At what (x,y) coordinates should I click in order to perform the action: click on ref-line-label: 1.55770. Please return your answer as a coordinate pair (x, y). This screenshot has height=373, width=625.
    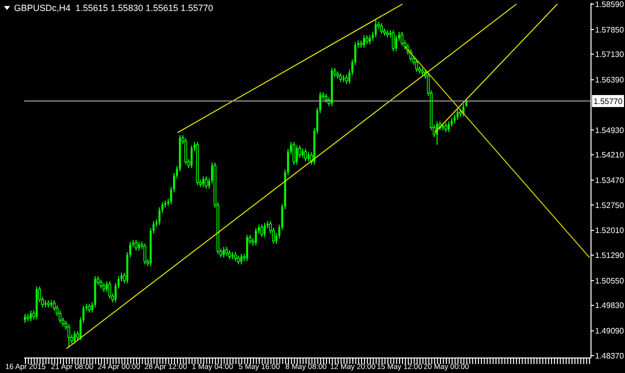
    Looking at the image, I should click on (609, 101).